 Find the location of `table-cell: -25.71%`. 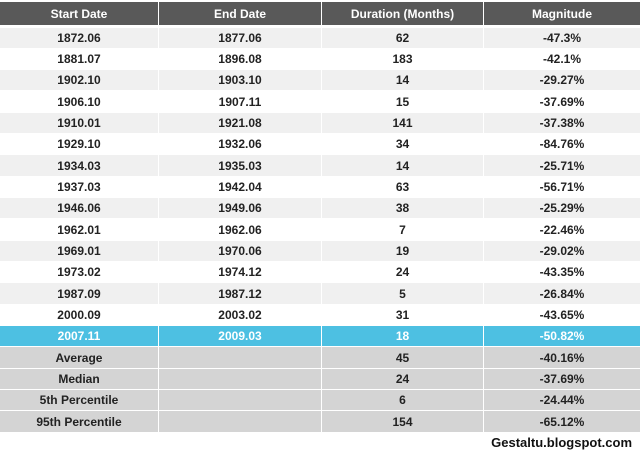

table-cell: -25.71% is located at coordinates (562, 165).